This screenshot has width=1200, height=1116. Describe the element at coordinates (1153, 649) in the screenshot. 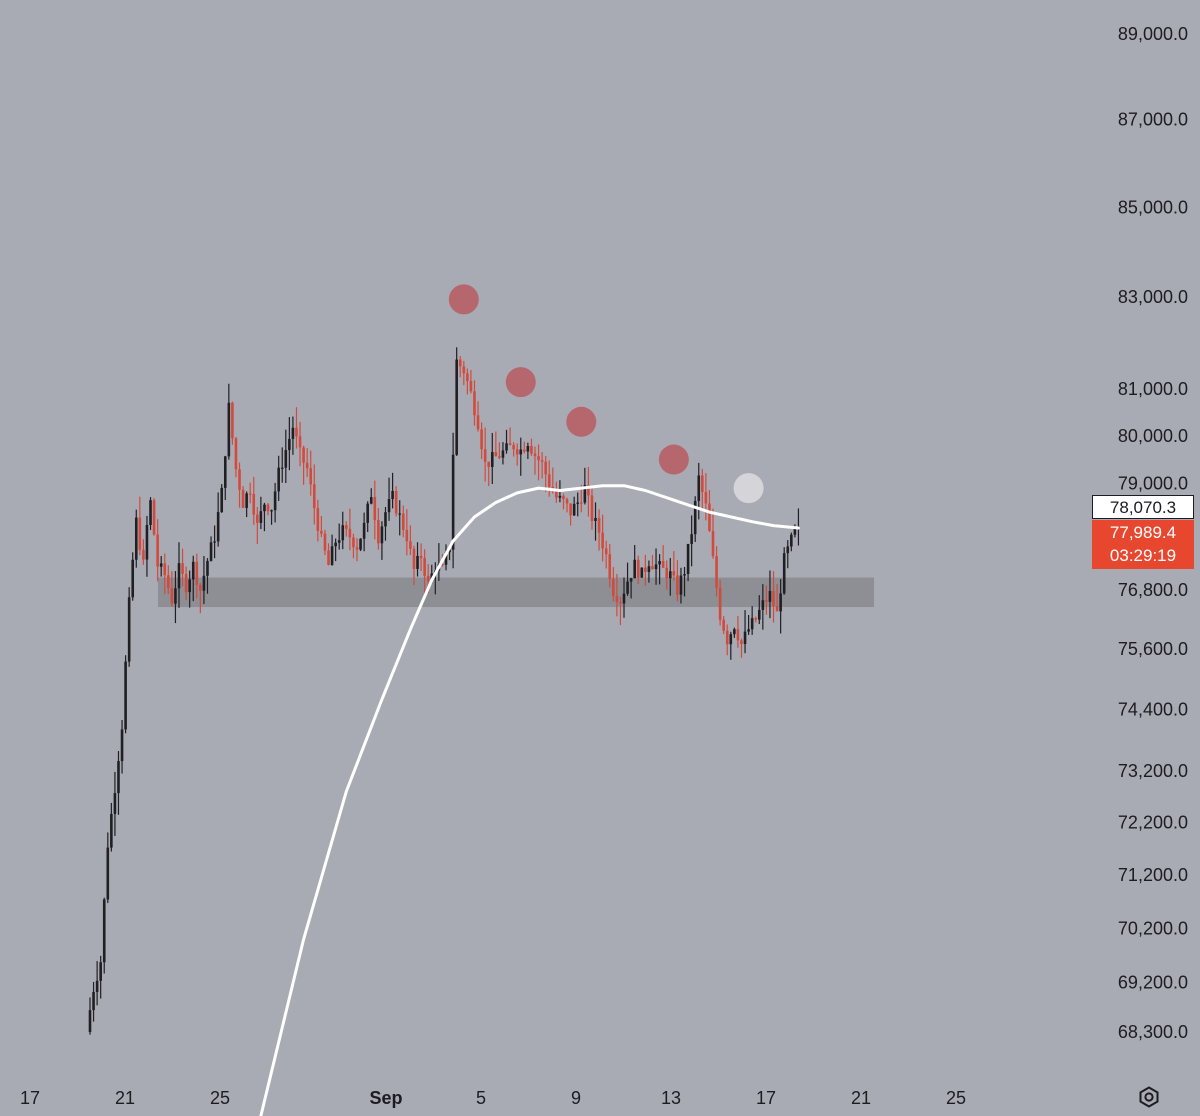

I see `y-tick-label: 75,600.0` at that location.